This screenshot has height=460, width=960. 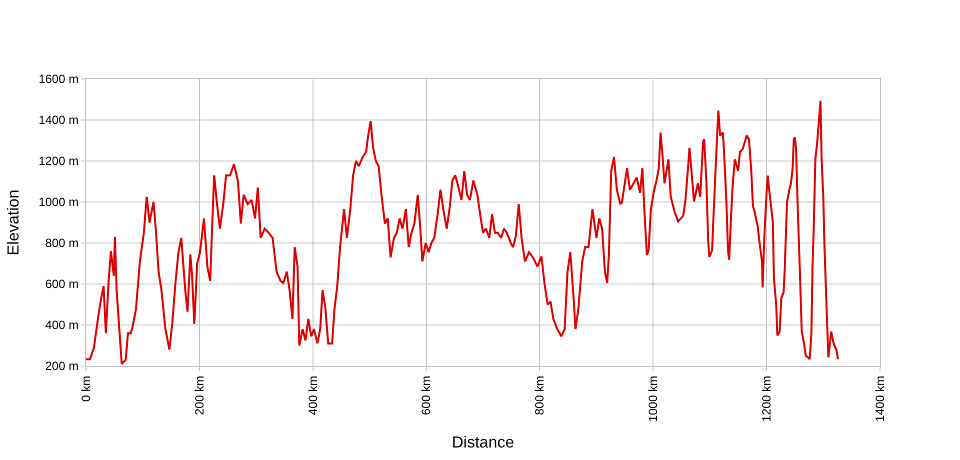 I want to click on x-tick-label: 400 km, so click(x=313, y=396).